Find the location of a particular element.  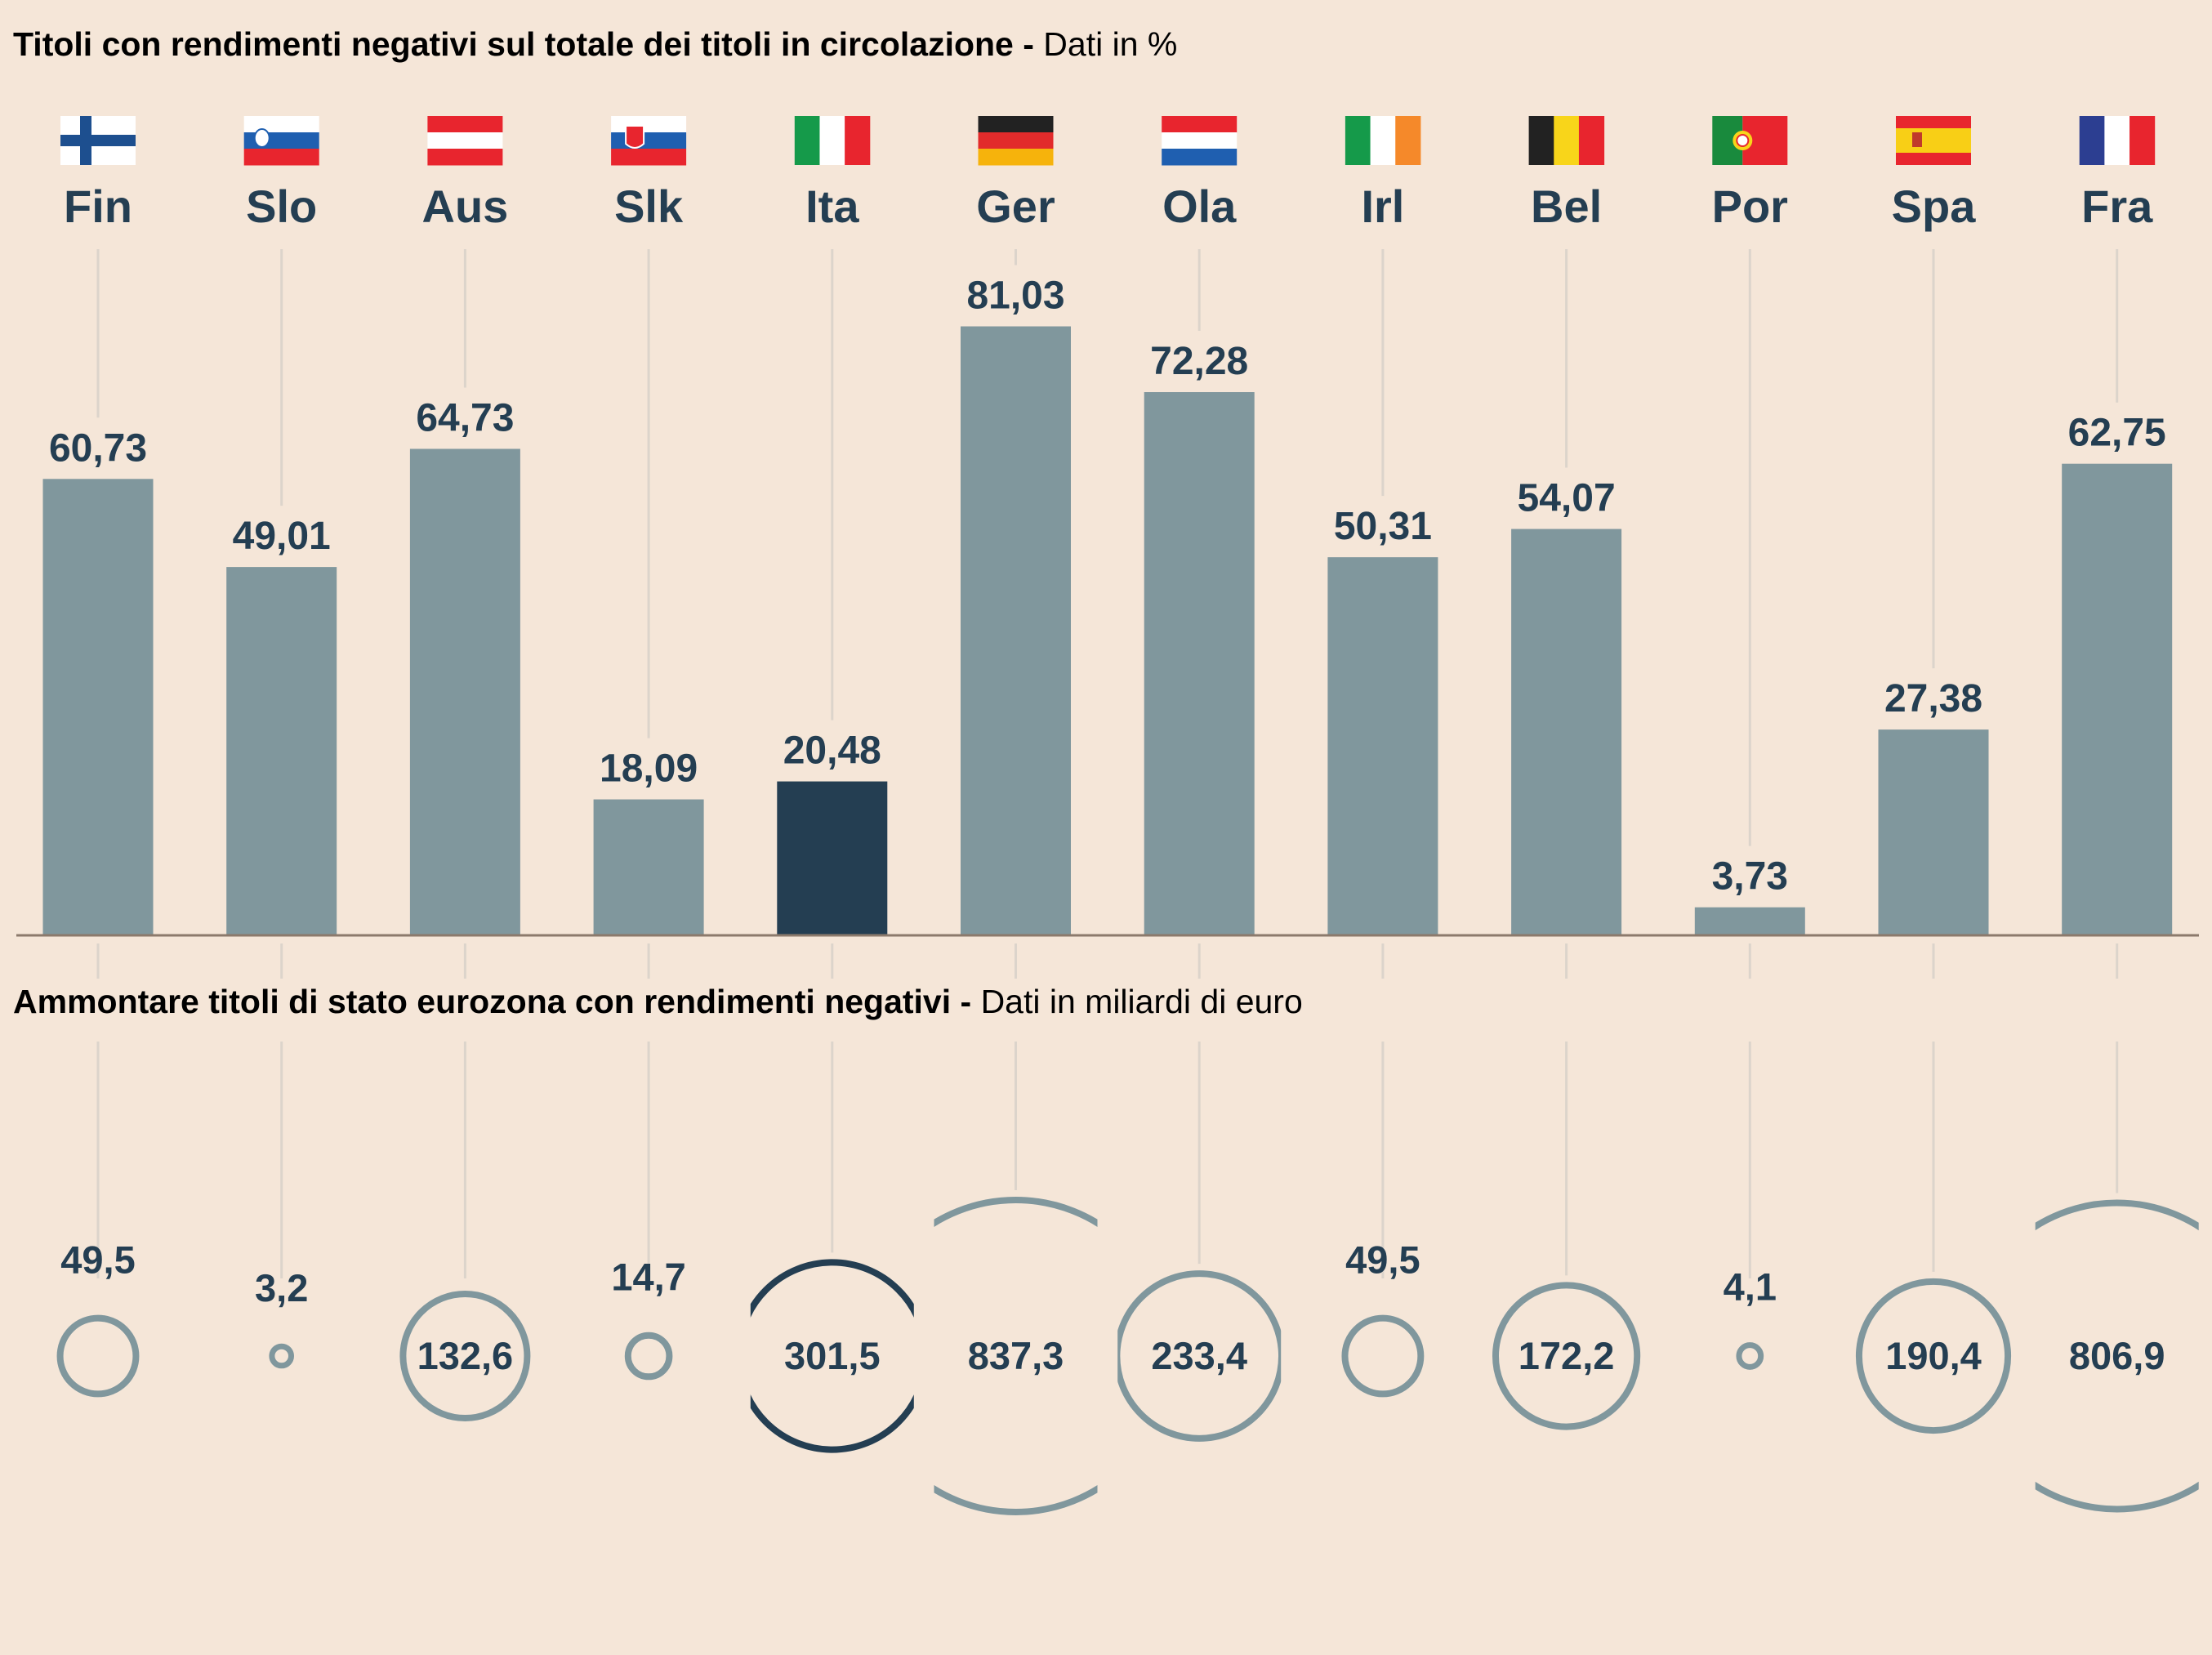

country-label: Fin is located at coordinates (98, 206).